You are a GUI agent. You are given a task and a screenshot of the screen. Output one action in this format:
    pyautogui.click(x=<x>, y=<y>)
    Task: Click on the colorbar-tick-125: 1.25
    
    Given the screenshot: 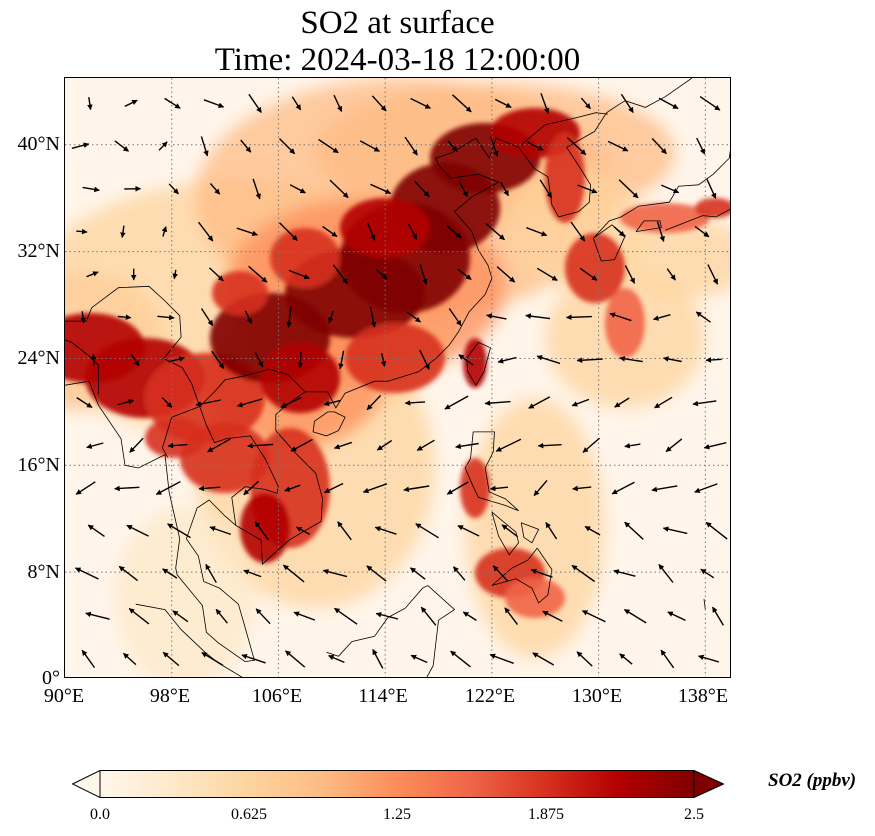 What is the action you would take?
    pyautogui.click(x=397, y=814)
    